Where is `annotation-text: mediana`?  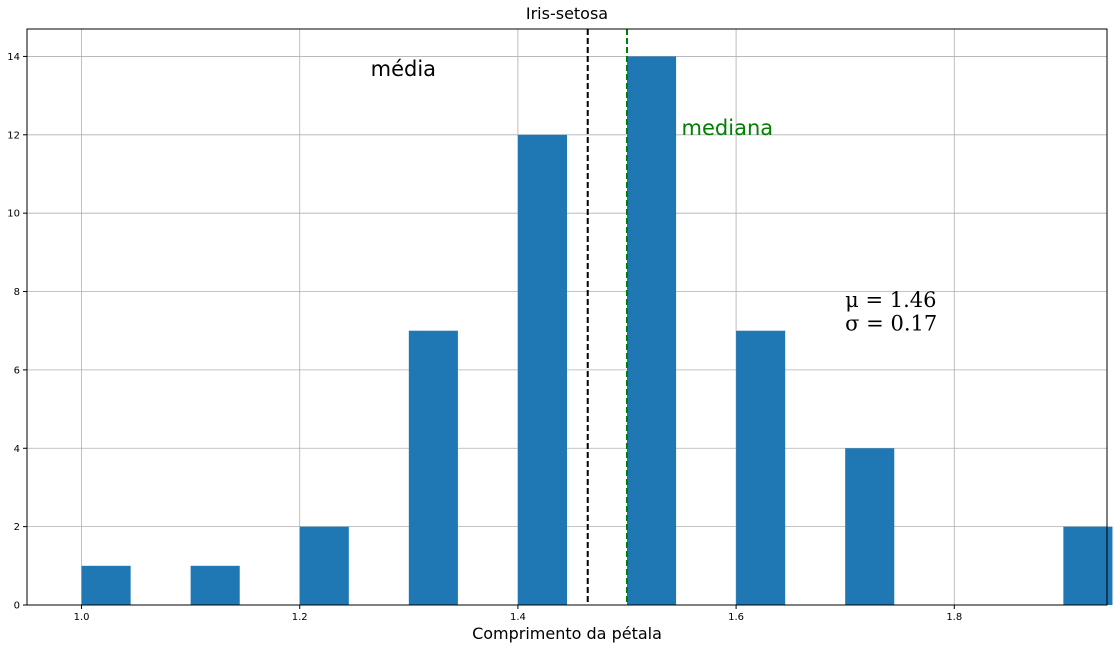
annotation-text: mediana is located at coordinates (728, 128).